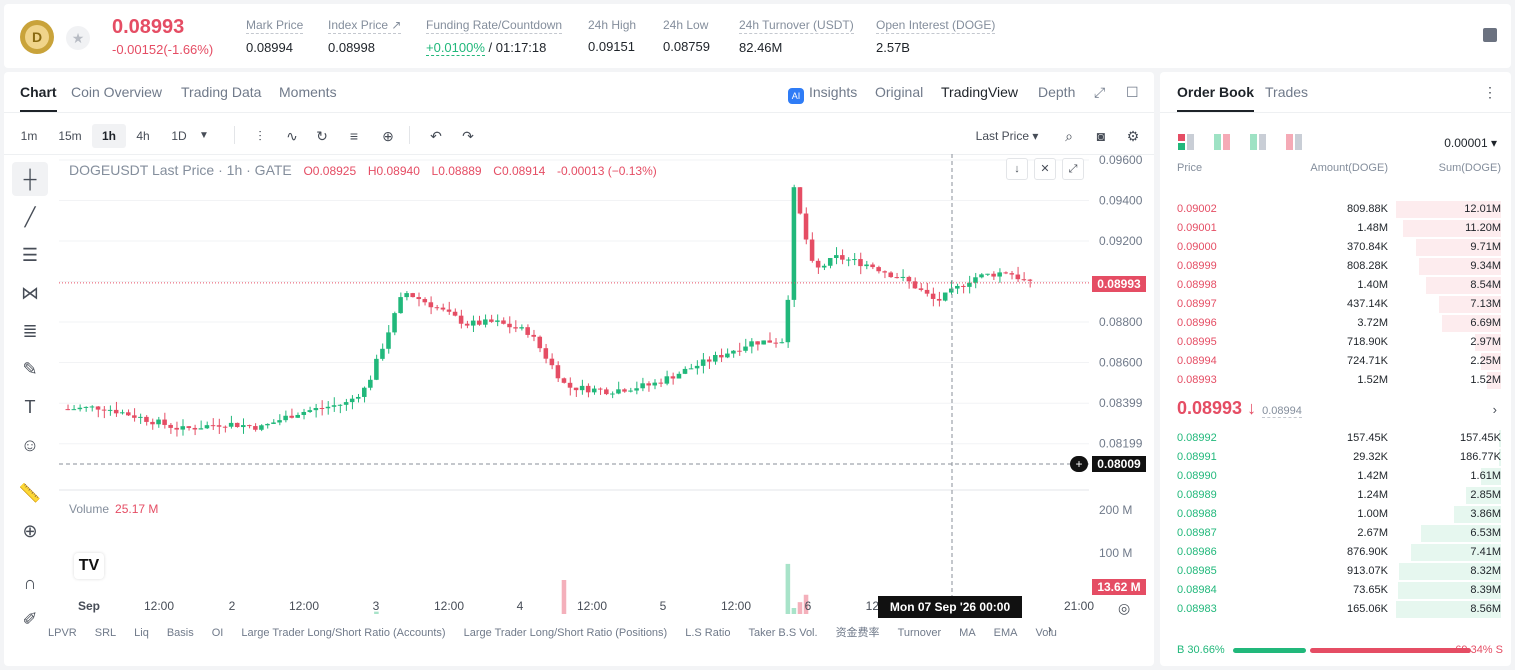  What do you see at coordinates (1335, 361) in the screenshot?
I see `ask-row: 0.08994 724.71K 2.25M` at bounding box center [1335, 361].